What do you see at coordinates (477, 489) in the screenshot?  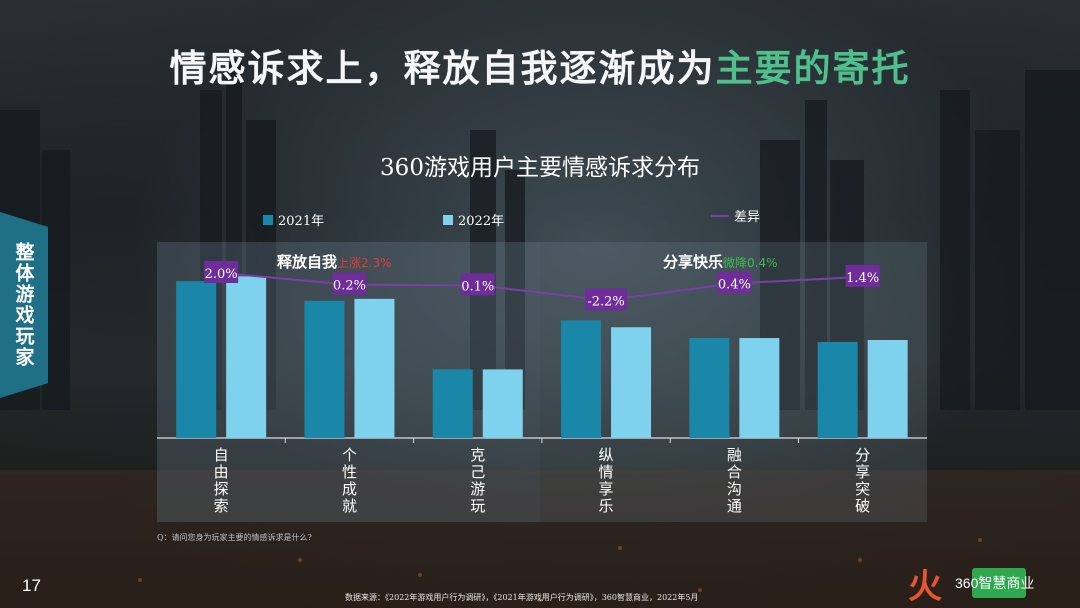 I see `x-tick-label-2-2: 游` at bounding box center [477, 489].